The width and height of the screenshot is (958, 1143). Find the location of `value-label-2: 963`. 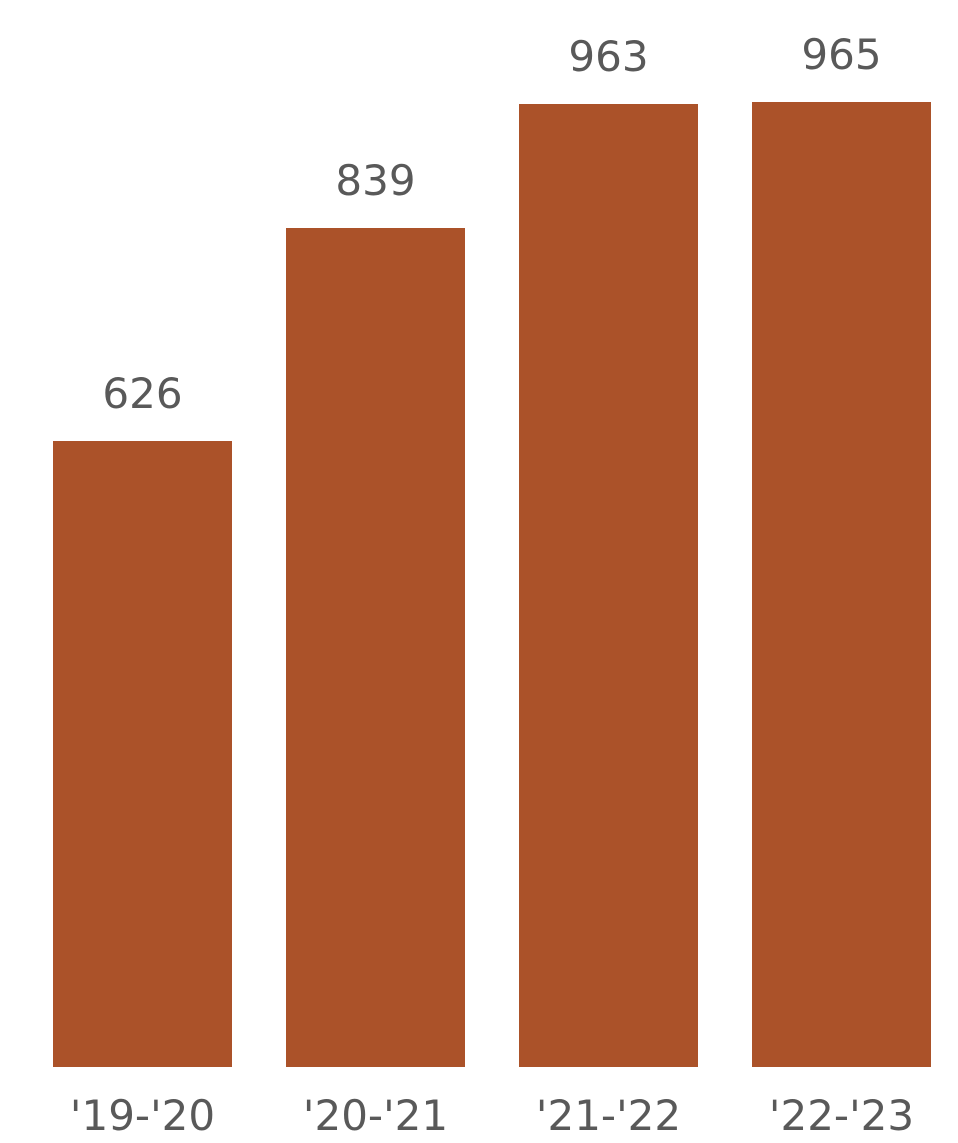

value-label-2: 963 is located at coordinates (608, 56).